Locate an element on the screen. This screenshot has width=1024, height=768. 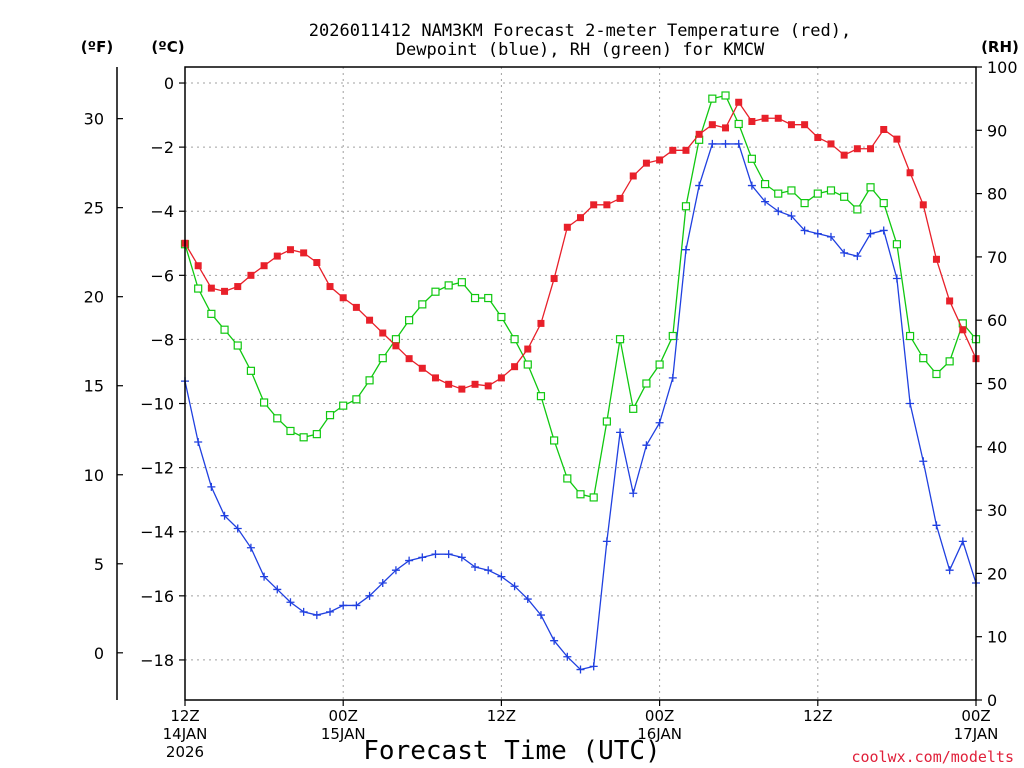
rh-tick-label: 40 is located at coordinates (997, 447).